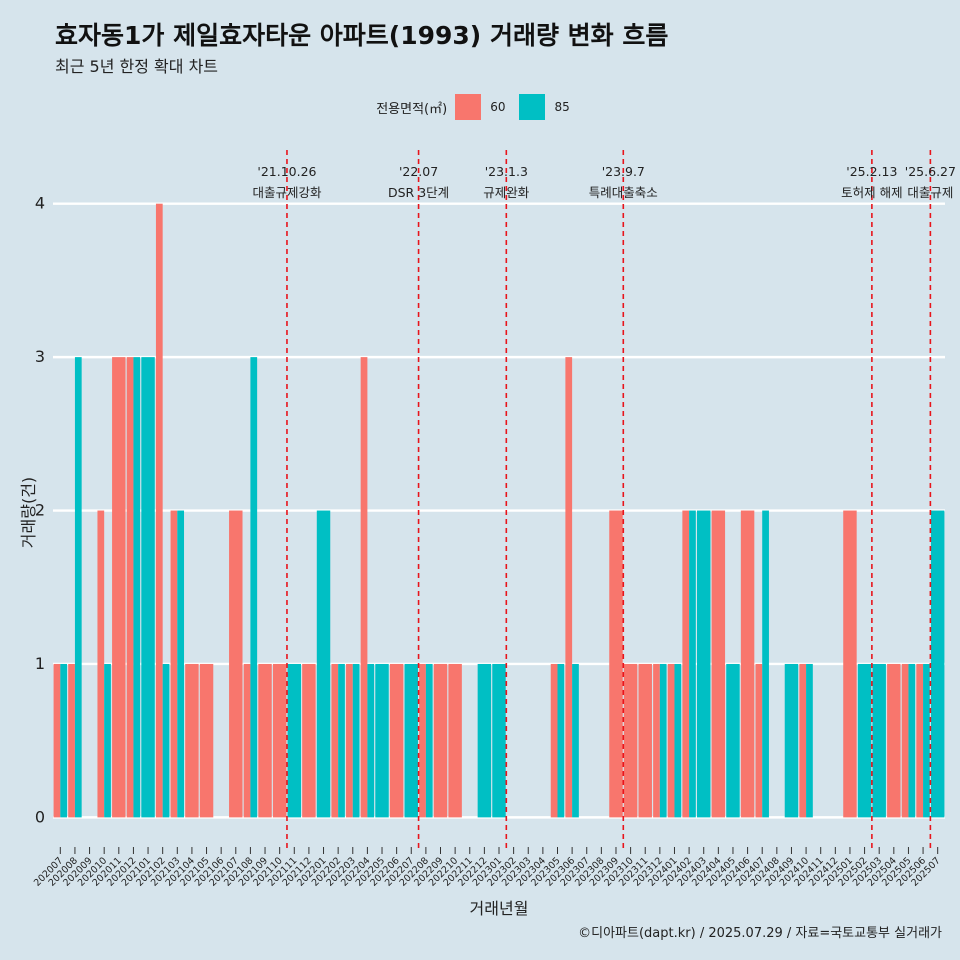 The image size is (960, 960). Describe the element at coordinates (418, 192) in the screenshot. I see `event-label: DSR 3단계` at that location.